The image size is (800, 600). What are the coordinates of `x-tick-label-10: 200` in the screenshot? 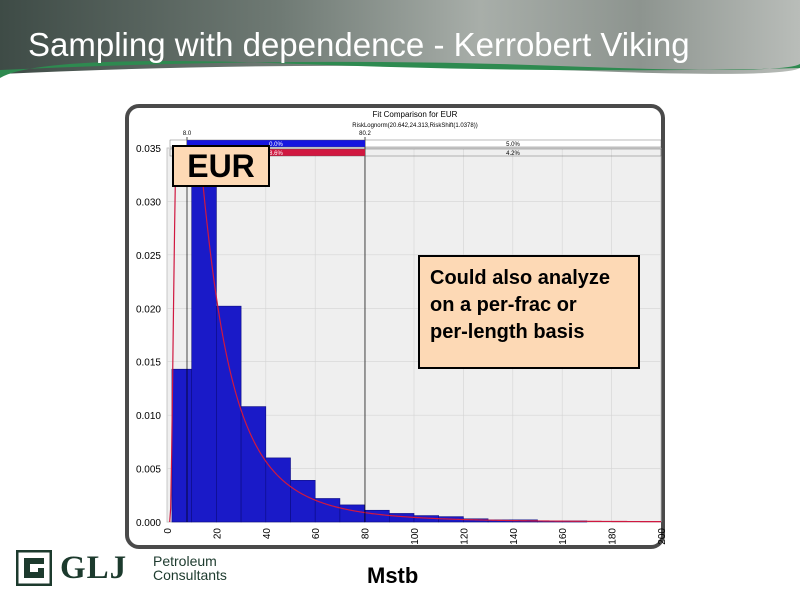 It's located at (662, 536).